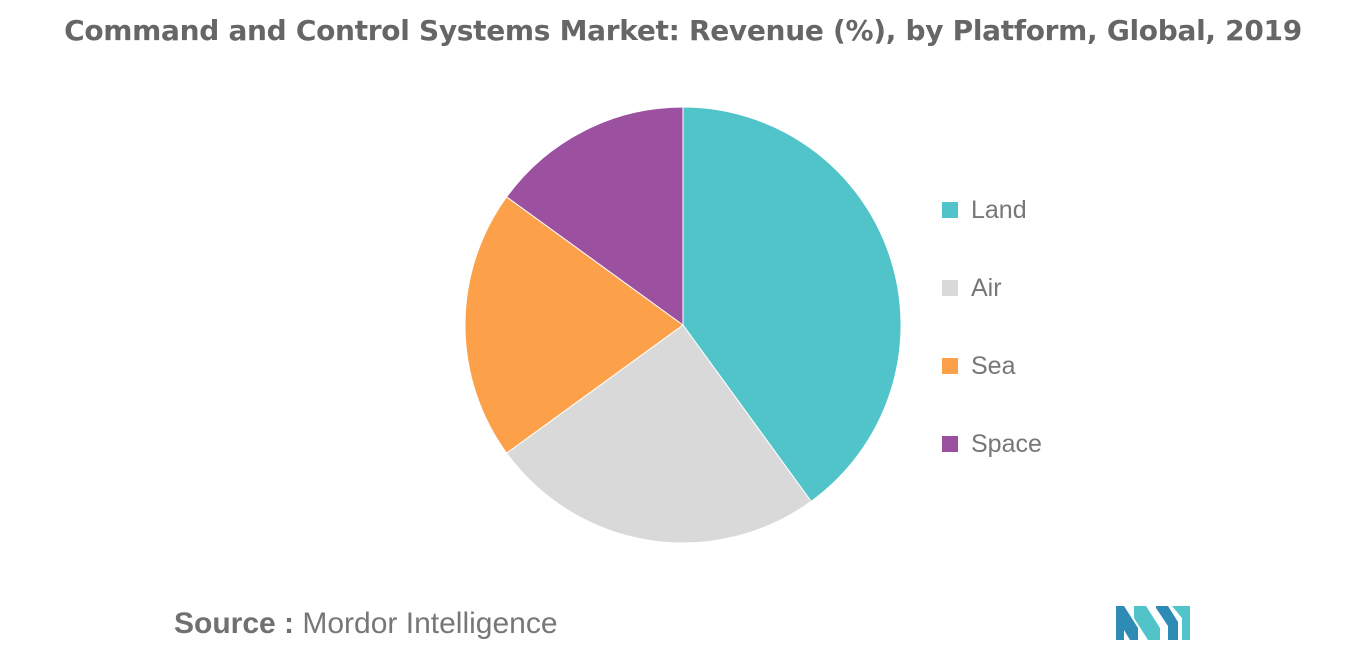  What do you see at coordinates (1006, 444) in the screenshot?
I see `legend-label-space: Space` at bounding box center [1006, 444].